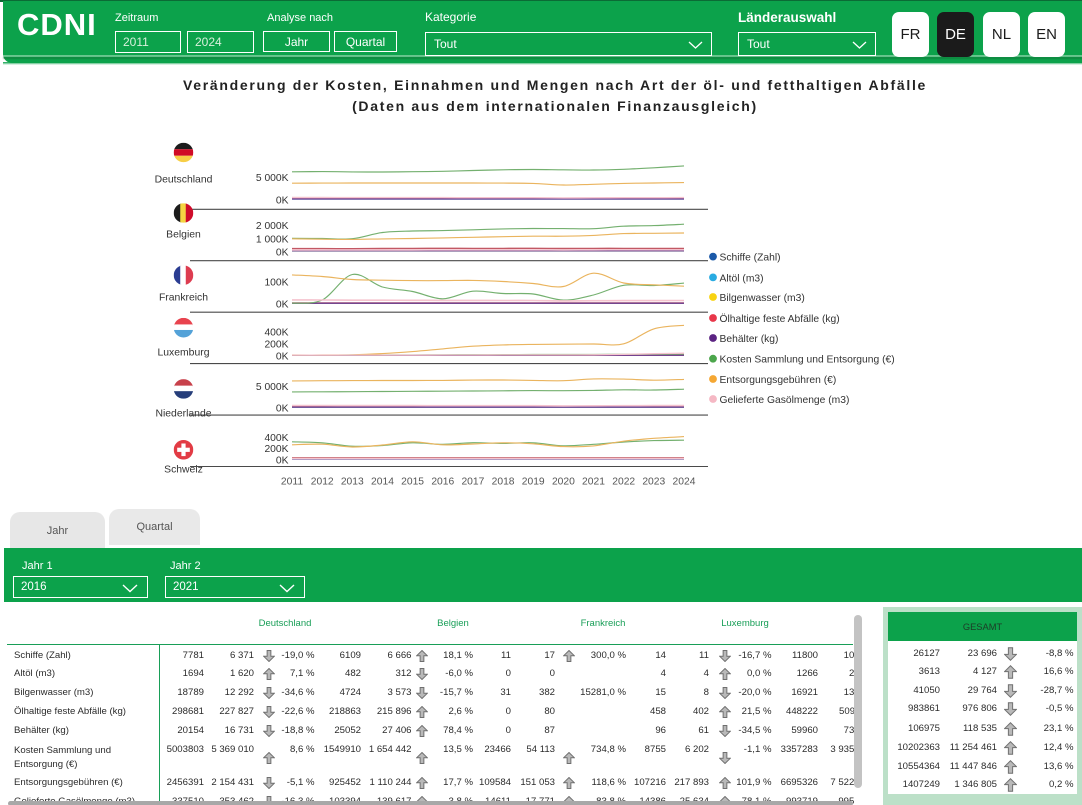 This screenshot has width=1082, height=805. Describe the element at coordinates (593, 482) in the screenshot. I see `svg-text: 2021` at that location.